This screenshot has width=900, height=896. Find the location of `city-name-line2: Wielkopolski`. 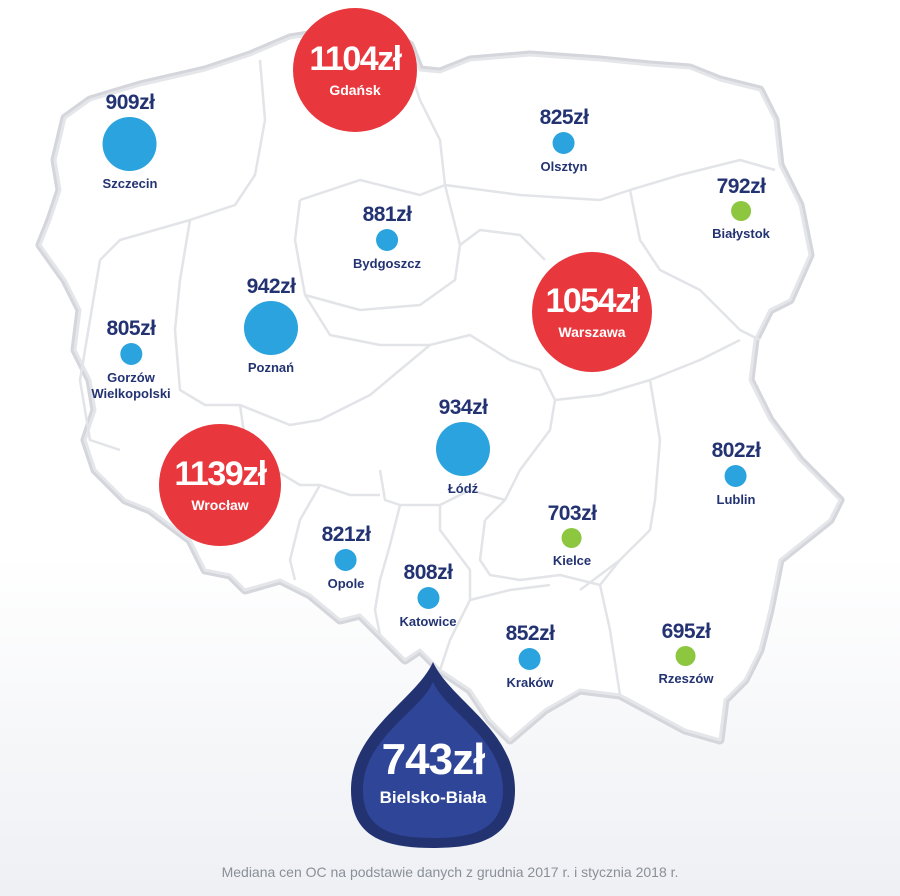

city-name-line2: Wielkopolski is located at coordinates (131, 393).